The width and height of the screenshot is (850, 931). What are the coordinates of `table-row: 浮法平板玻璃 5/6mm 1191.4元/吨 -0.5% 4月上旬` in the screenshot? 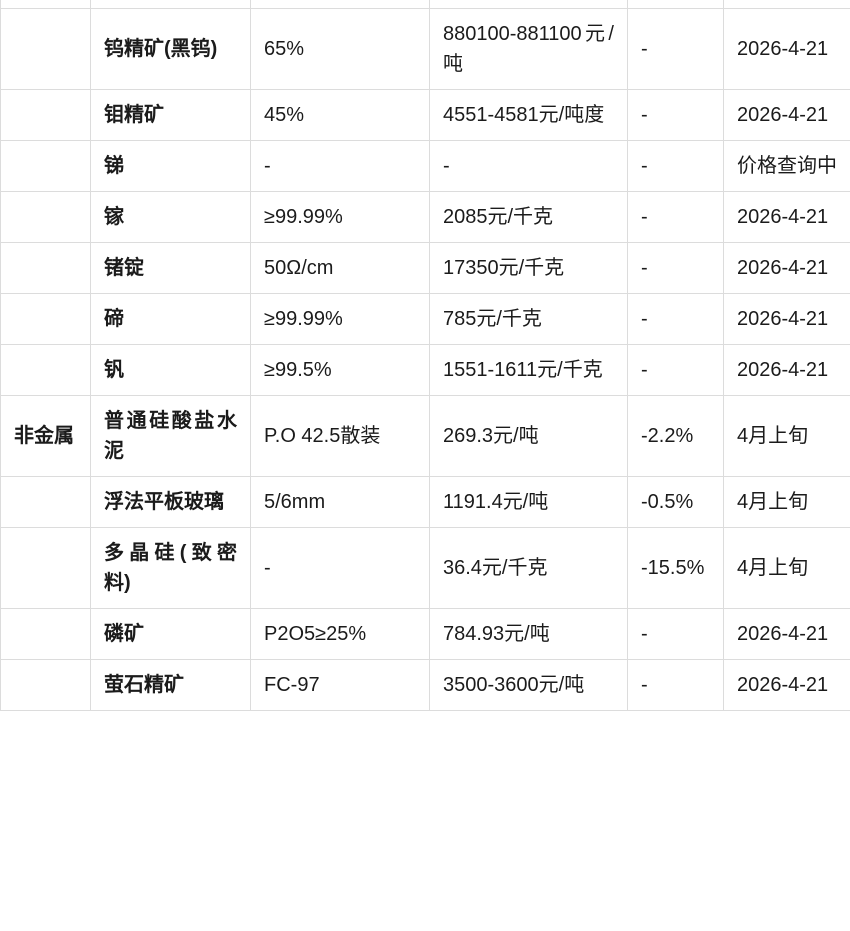 It's located at (425, 502).